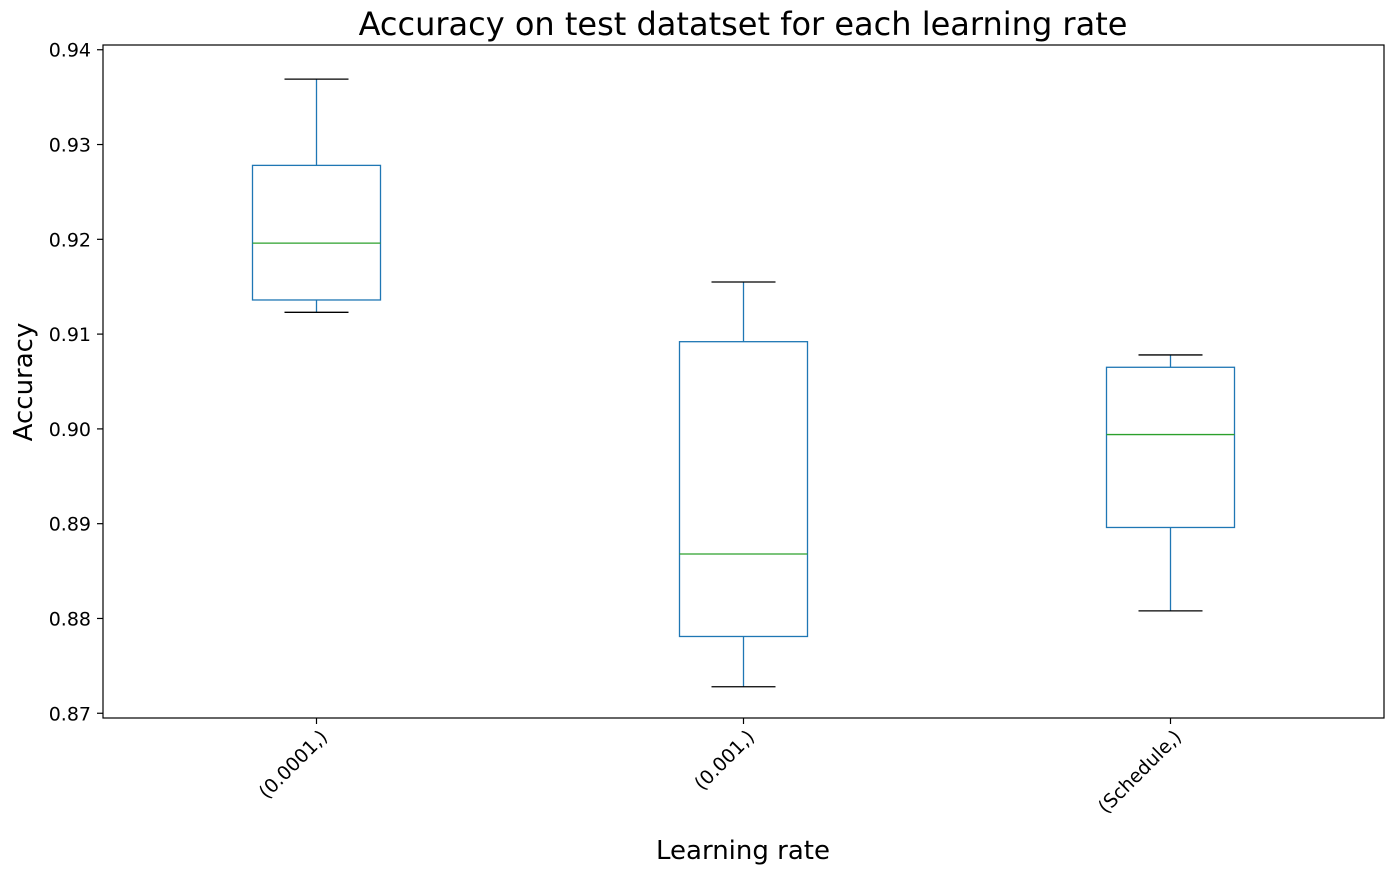 The image size is (1392, 876). I want to click on y-tick-label-1: 0.88, so click(70, 619).